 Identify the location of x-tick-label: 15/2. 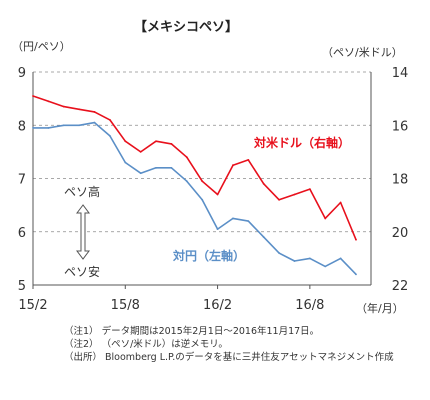
(32, 305).